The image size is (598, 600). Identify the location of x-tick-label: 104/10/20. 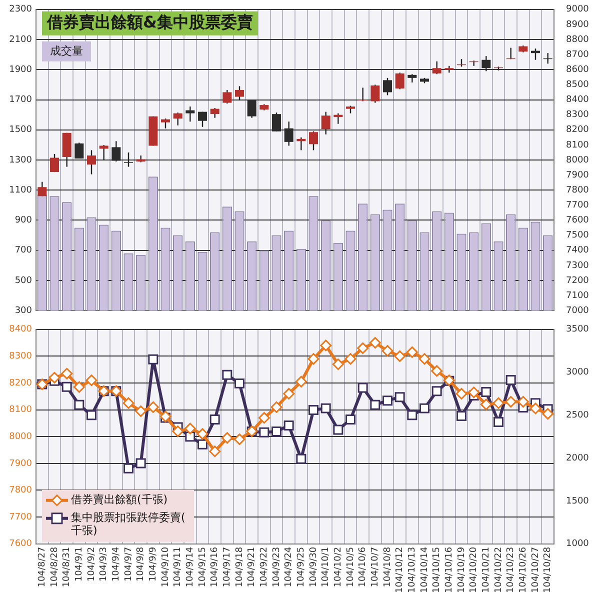
(474, 570).